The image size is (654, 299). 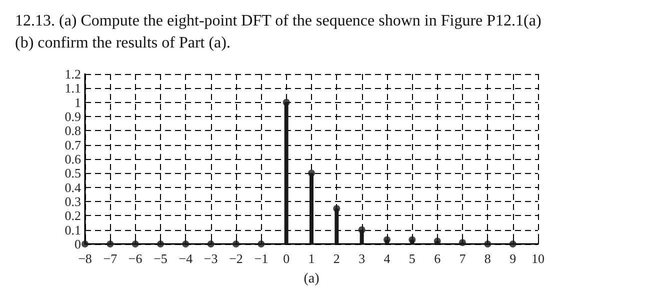 What do you see at coordinates (73, 159) in the screenshot?
I see `y-tick-label: 0.6` at bounding box center [73, 159].